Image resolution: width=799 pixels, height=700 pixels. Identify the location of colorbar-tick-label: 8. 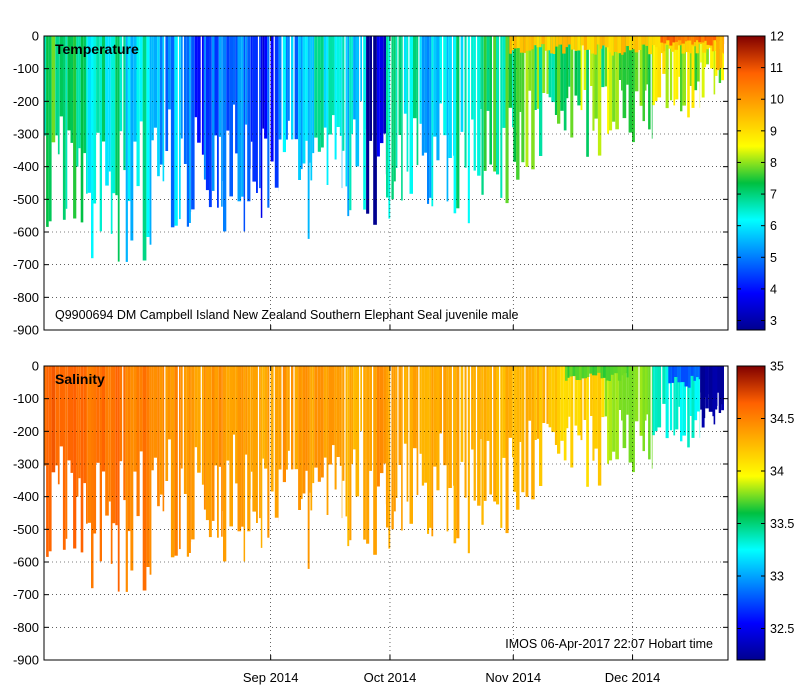
(773, 163).